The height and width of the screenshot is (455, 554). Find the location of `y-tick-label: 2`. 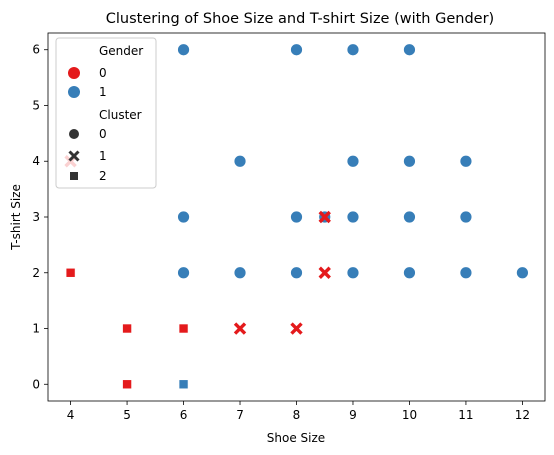

y-tick-label: 2 is located at coordinates (36, 273).